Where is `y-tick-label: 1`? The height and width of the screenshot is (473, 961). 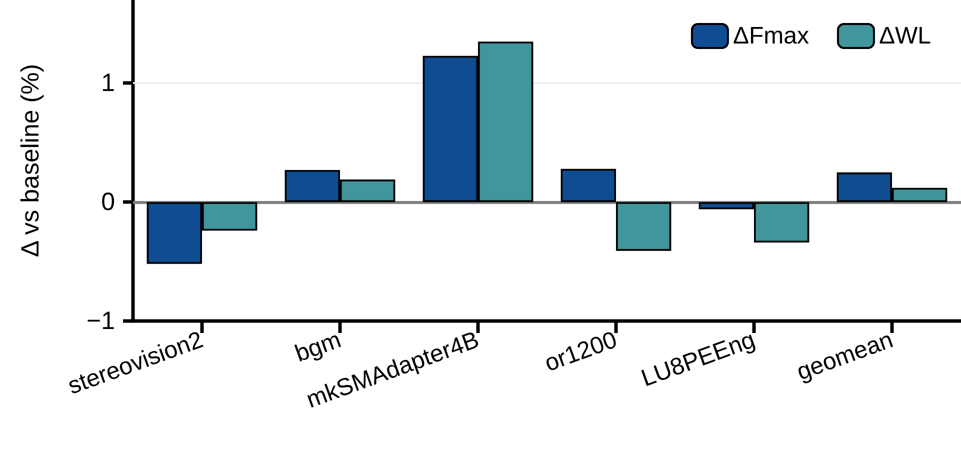
y-tick-label: 1 is located at coordinates (108, 83).